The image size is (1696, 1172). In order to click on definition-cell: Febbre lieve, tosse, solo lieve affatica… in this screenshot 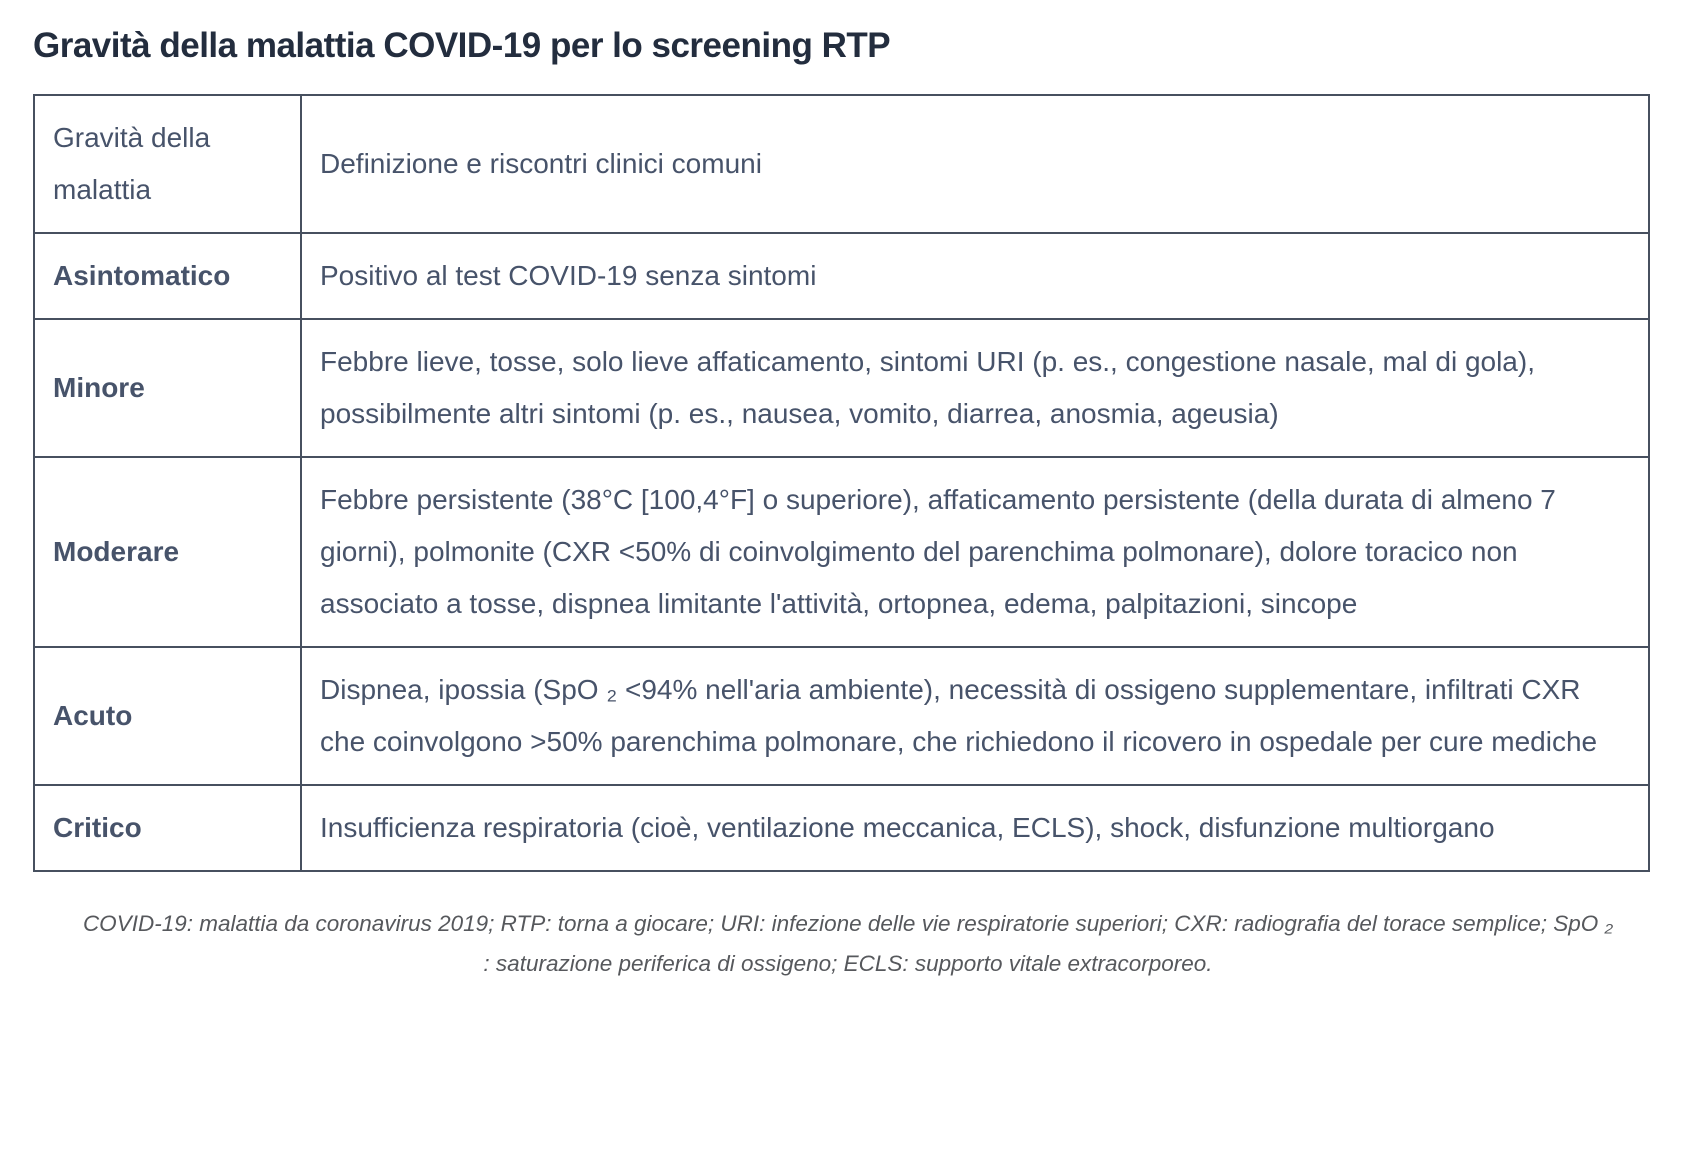, I will do `click(975, 388)`.